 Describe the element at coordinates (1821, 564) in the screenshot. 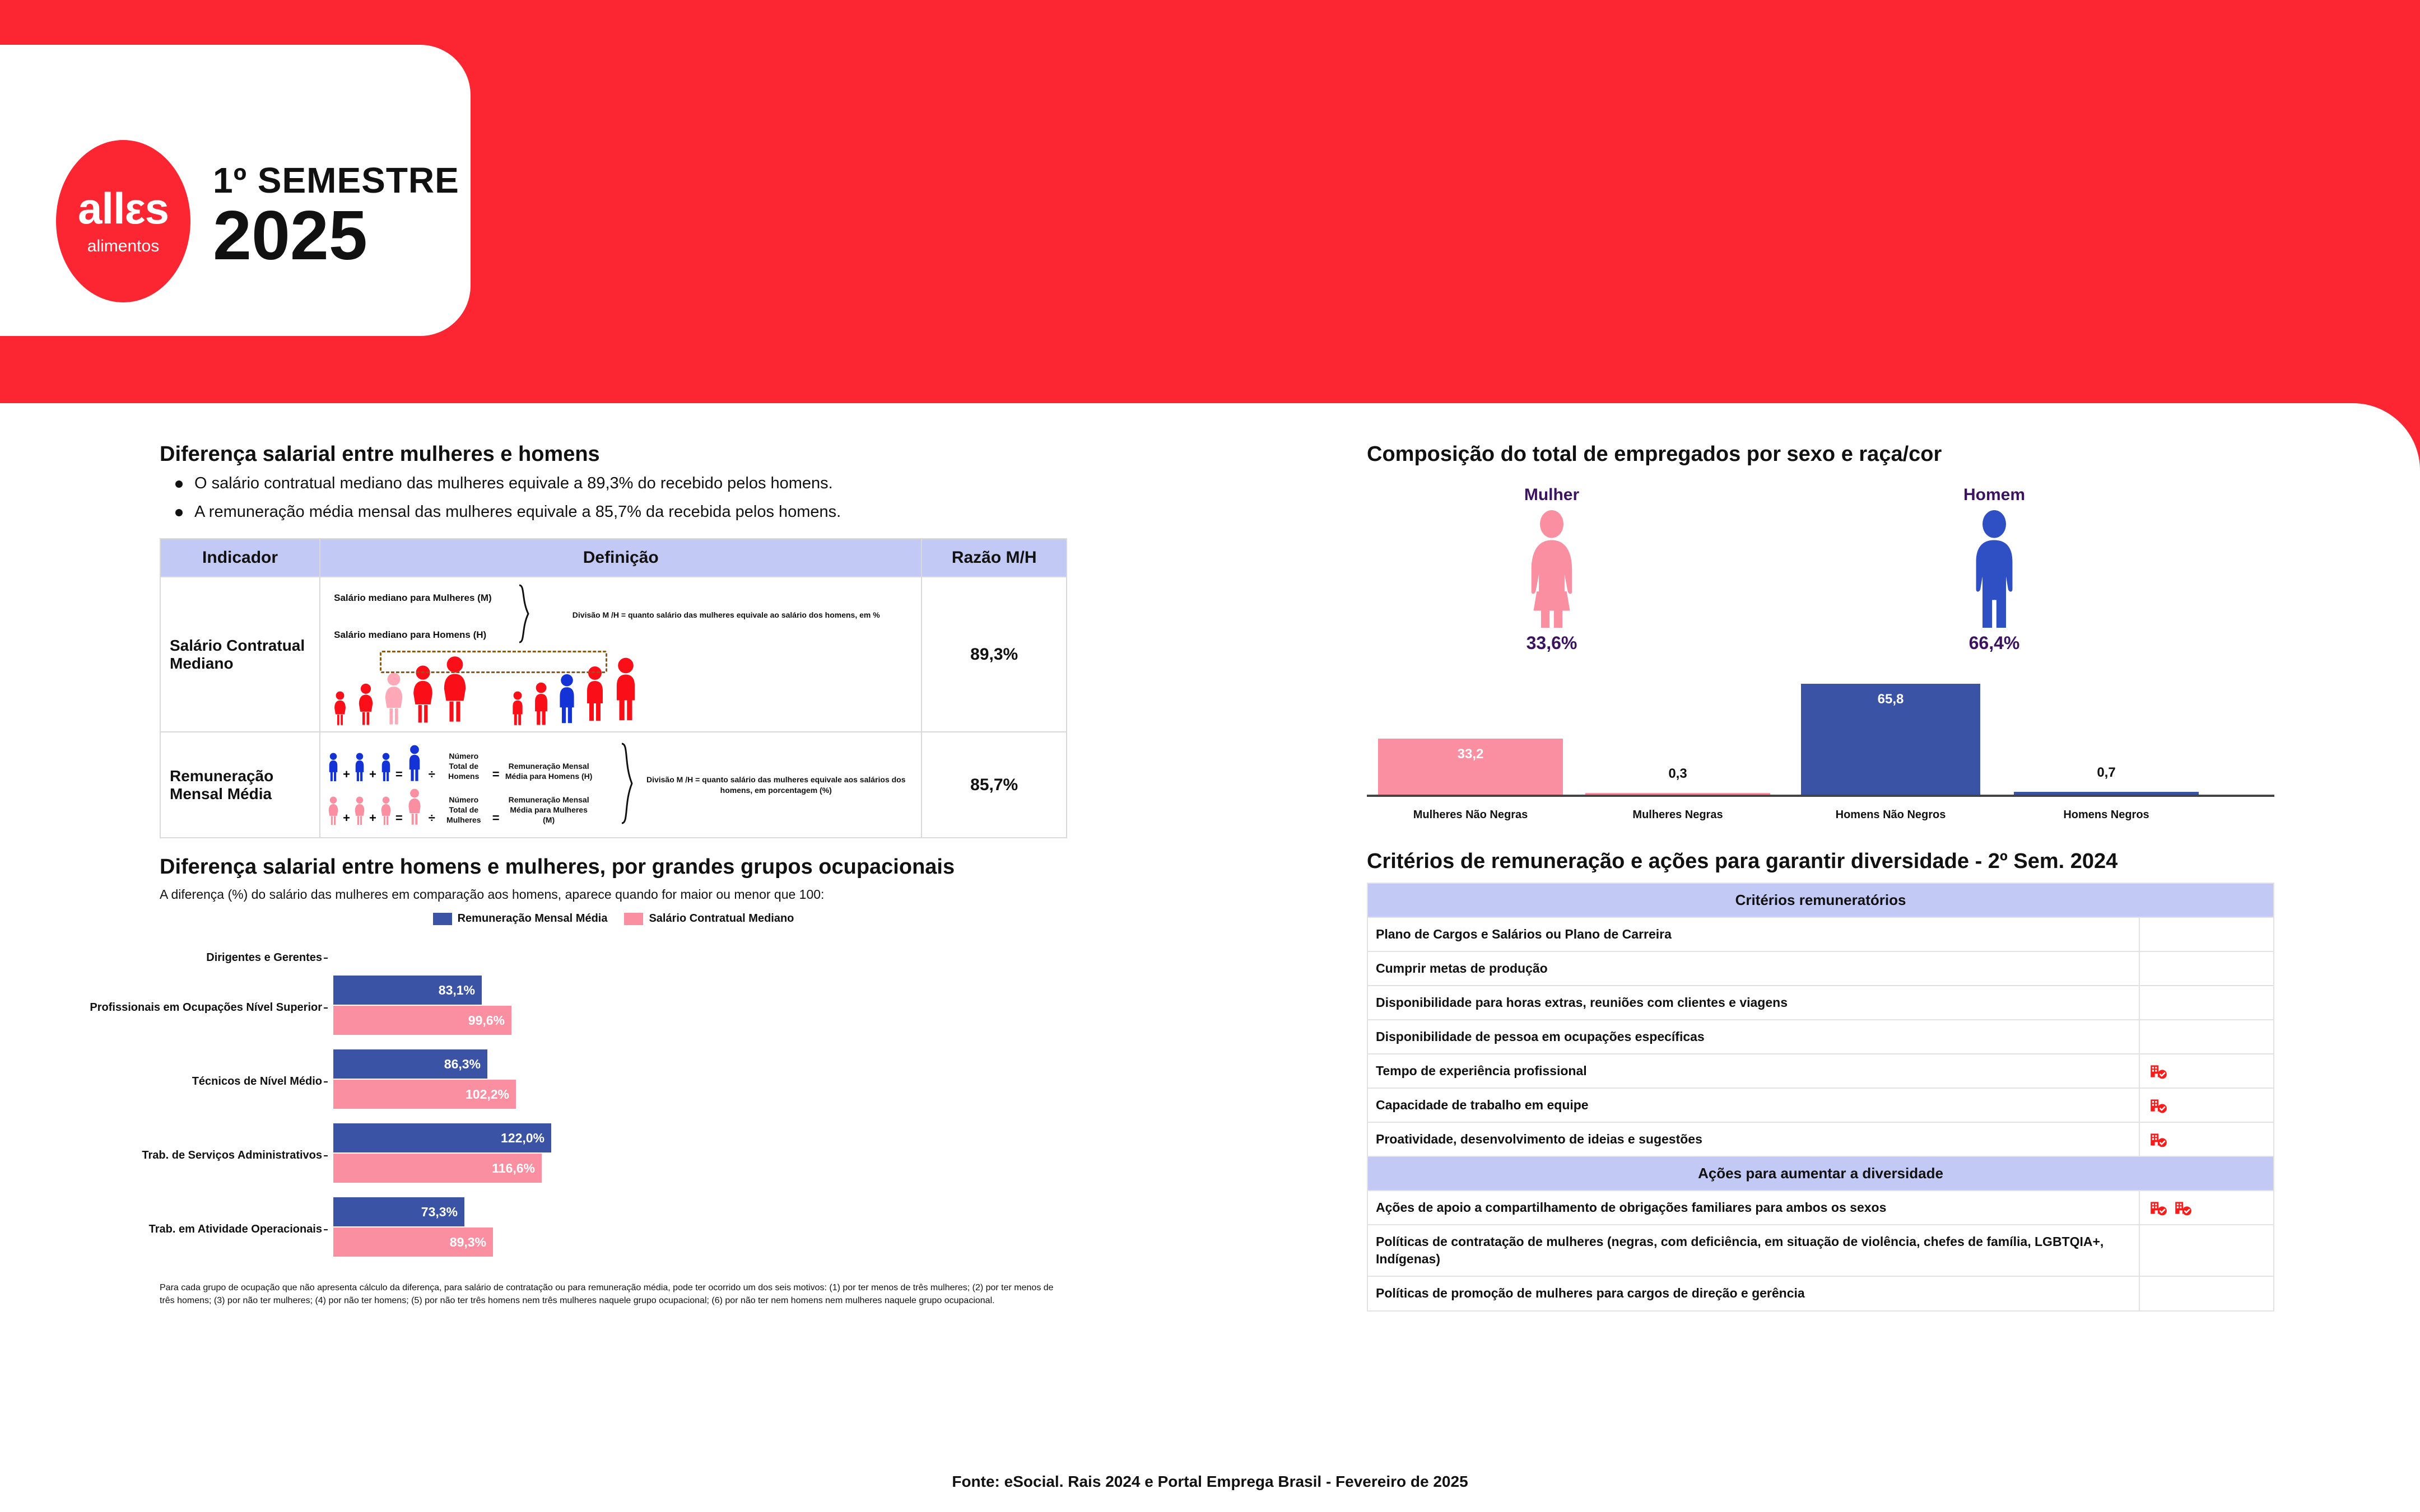

I see `composition-pictogram: Mulher 33,6% Homem 66,4%` at that location.